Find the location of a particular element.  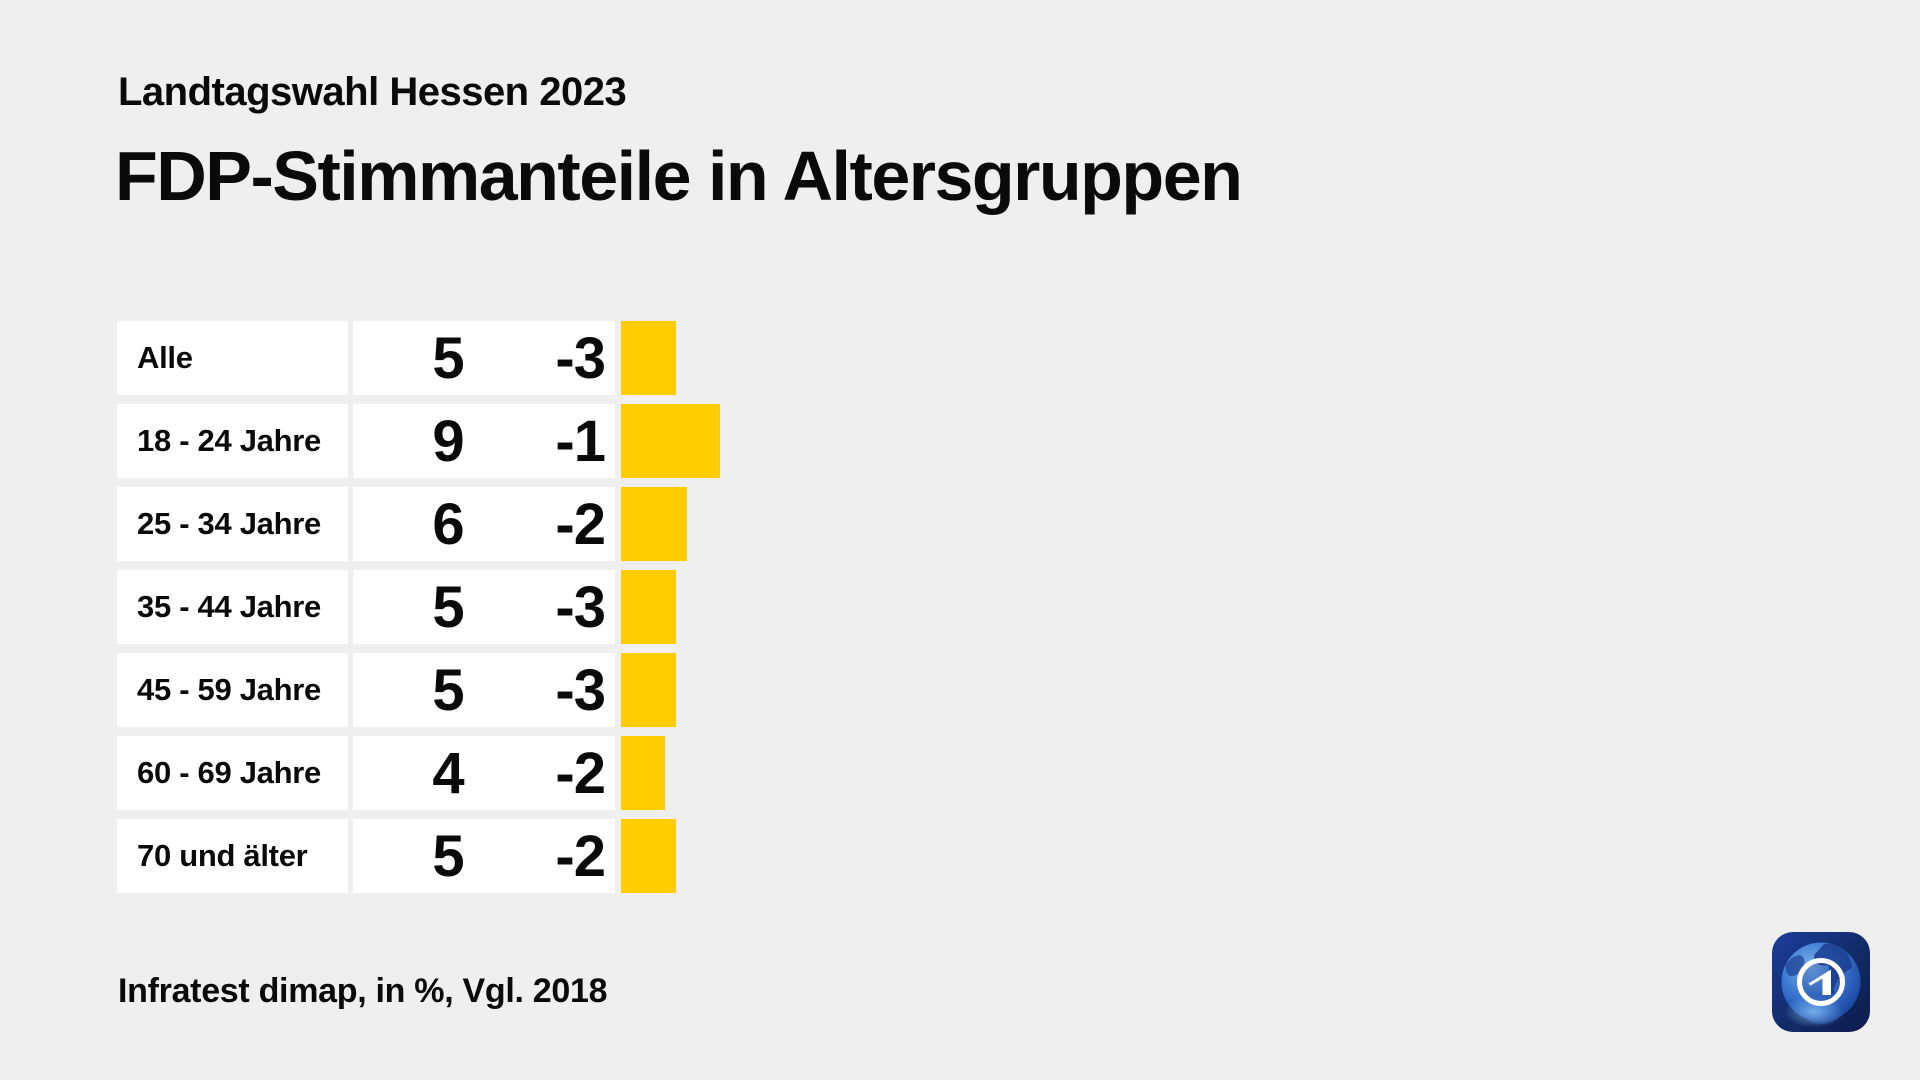

age-group-label: 18 - 24 Jahre is located at coordinates (232, 441).